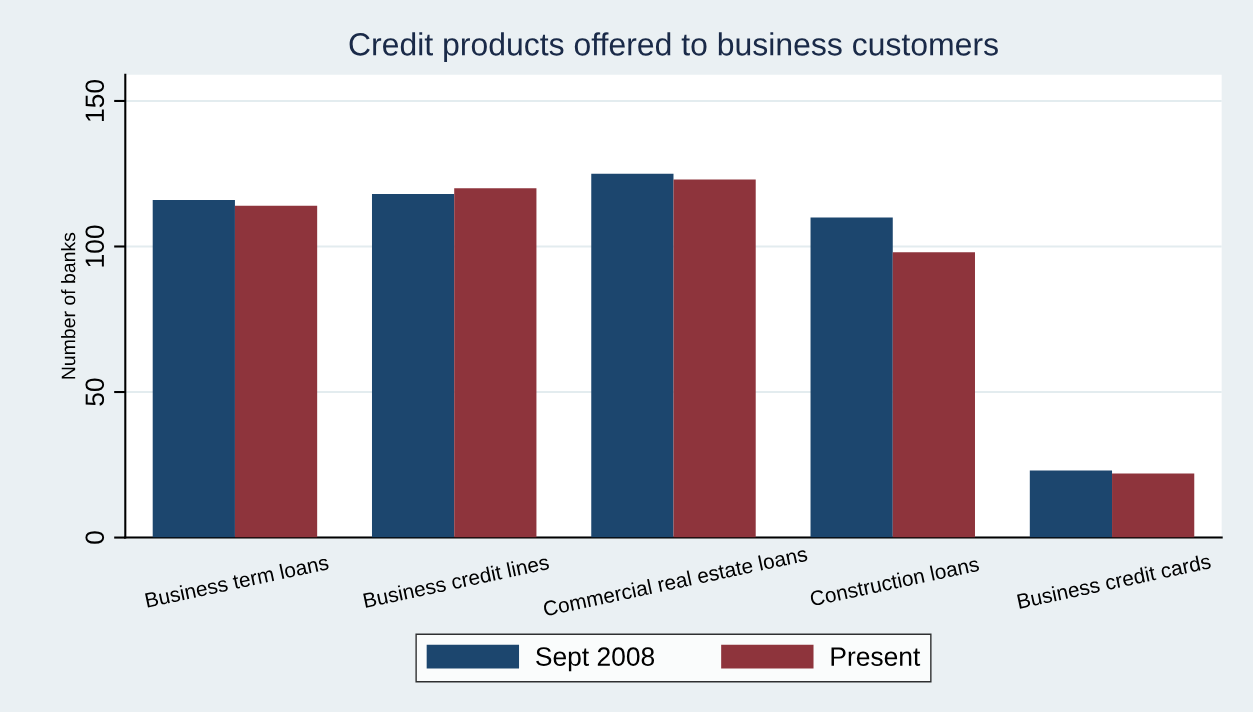 The height and width of the screenshot is (712, 1253). Describe the element at coordinates (95, 100) in the screenshot. I see `y-tick-label: 150` at that location.